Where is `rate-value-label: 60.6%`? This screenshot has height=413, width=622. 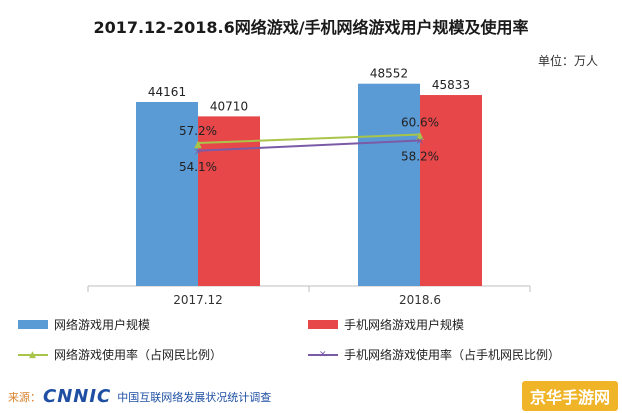 rate-value-label: 60.6% is located at coordinates (420, 123).